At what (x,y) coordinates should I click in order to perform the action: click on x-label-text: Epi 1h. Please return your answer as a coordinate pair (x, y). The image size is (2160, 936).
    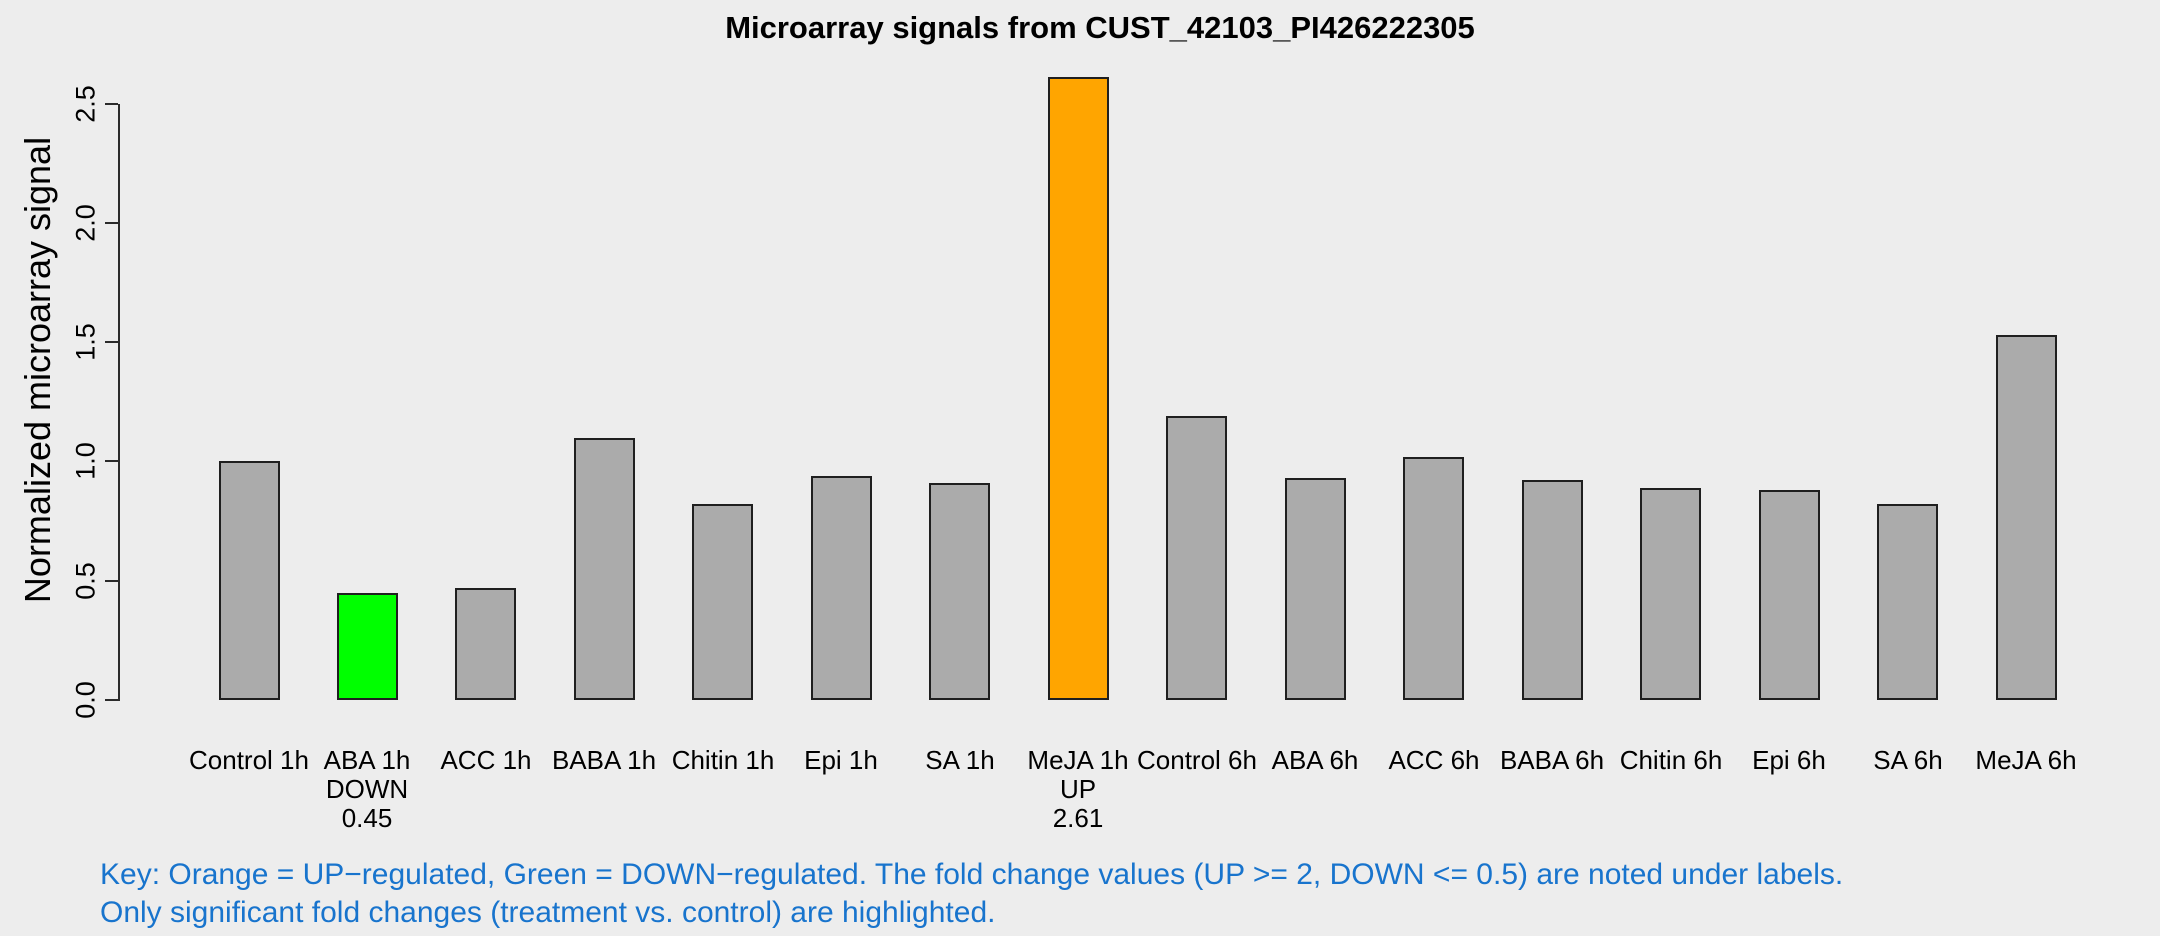
    Looking at the image, I should click on (841, 760).